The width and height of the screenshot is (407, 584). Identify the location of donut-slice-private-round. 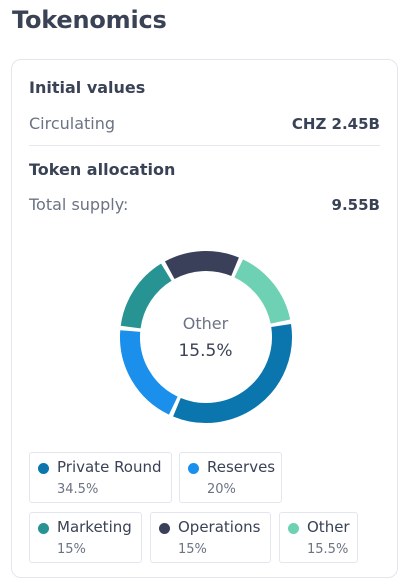
(232, 373).